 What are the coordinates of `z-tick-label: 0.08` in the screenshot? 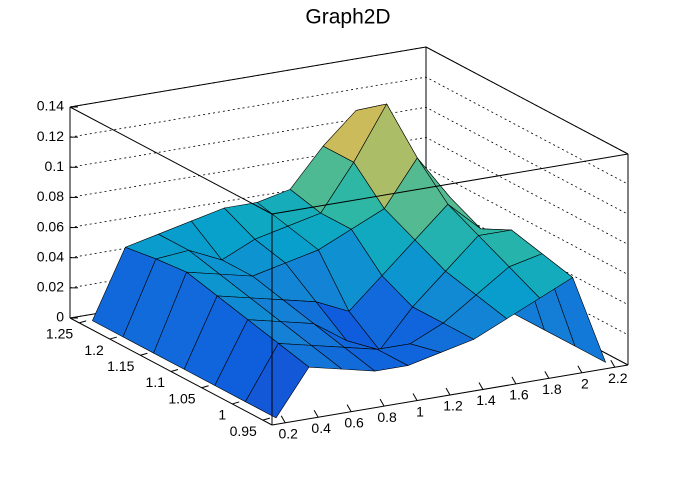 It's located at (50, 196).